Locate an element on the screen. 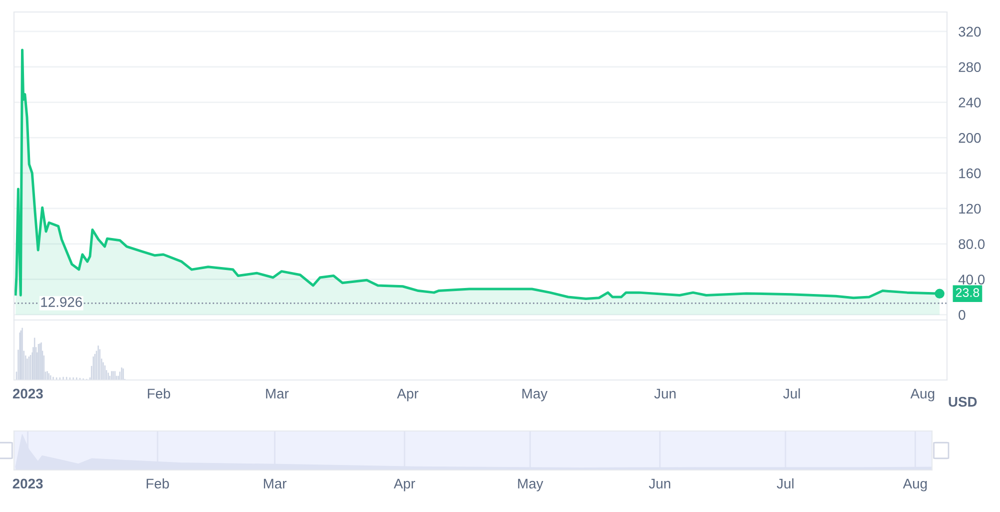 The height and width of the screenshot is (512, 1000). y-tick-label: 120 is located at coordinates (970, 209).